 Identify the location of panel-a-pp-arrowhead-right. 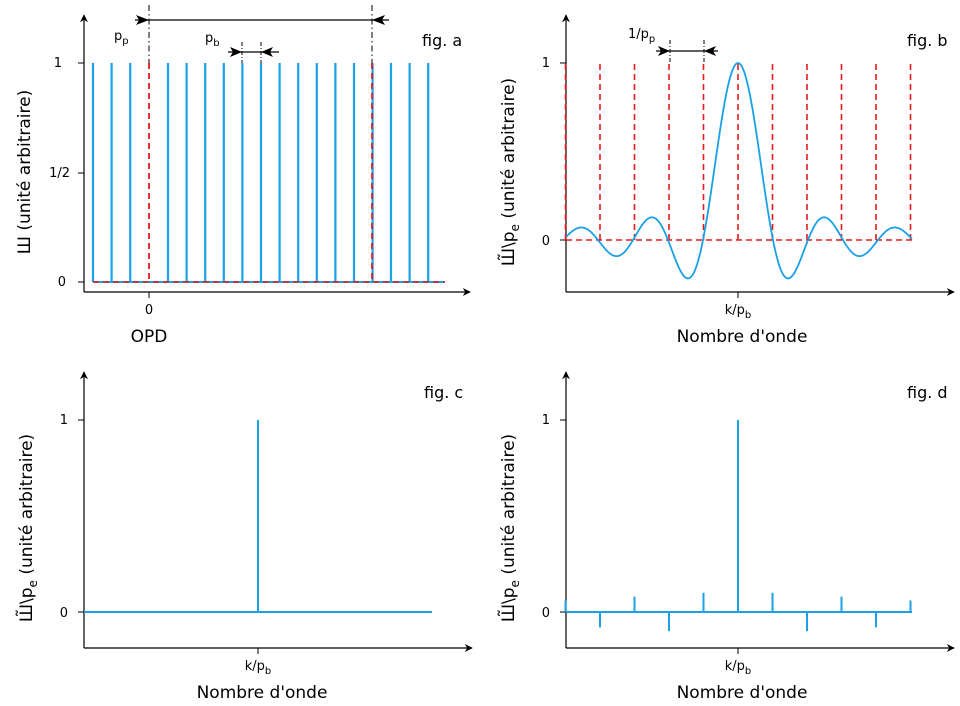
(378, 20).